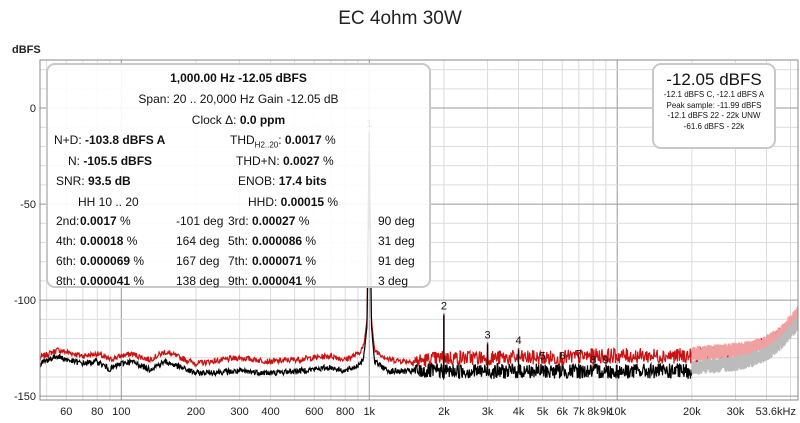 This screenshot has width=800, height=423. Describe the element at coordinates (617, 412) in the screenshot. I see `x-tick-label: 10k` at that location.